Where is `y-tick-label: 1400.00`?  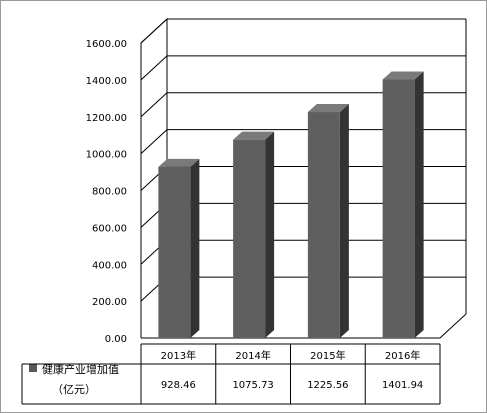 y-tick-label: 1400.00 is located at coordinates (106, 81).